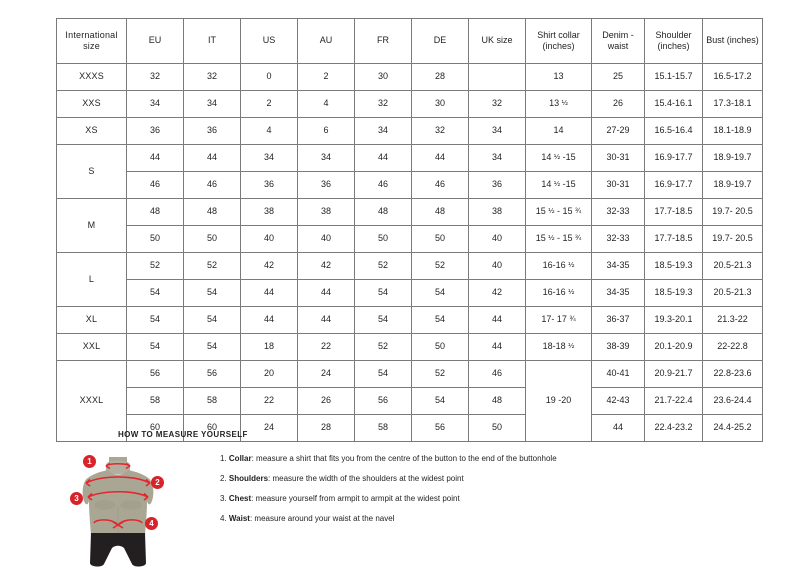 This screenshot has width=787, height=578. Describe the element at coordinates (673, 131) in the screenshot. I see `cell-shoulder: 16.5-16.4` at that location.